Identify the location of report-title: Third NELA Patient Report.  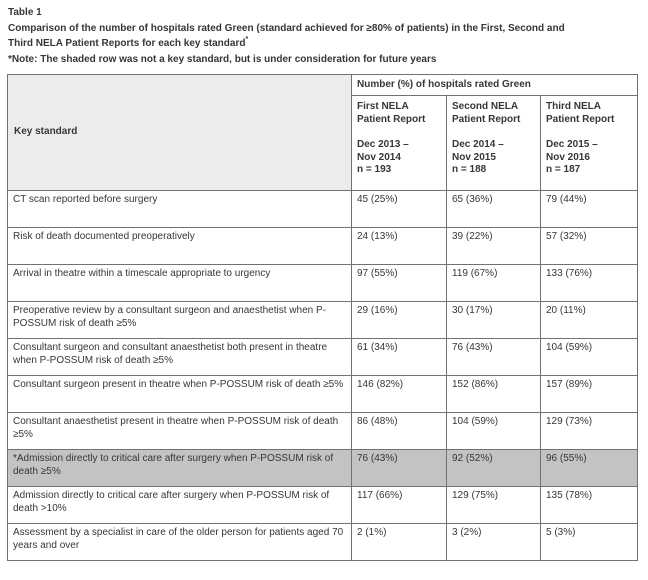
(580, 113).